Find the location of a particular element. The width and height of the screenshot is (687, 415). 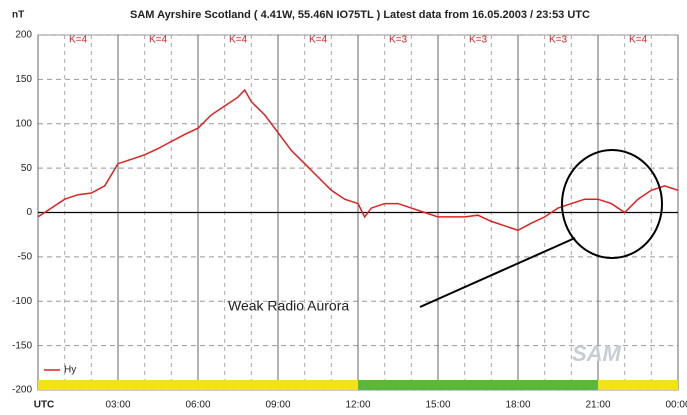

x-tick-label: 21:00 is located at coordinates (597, 405).